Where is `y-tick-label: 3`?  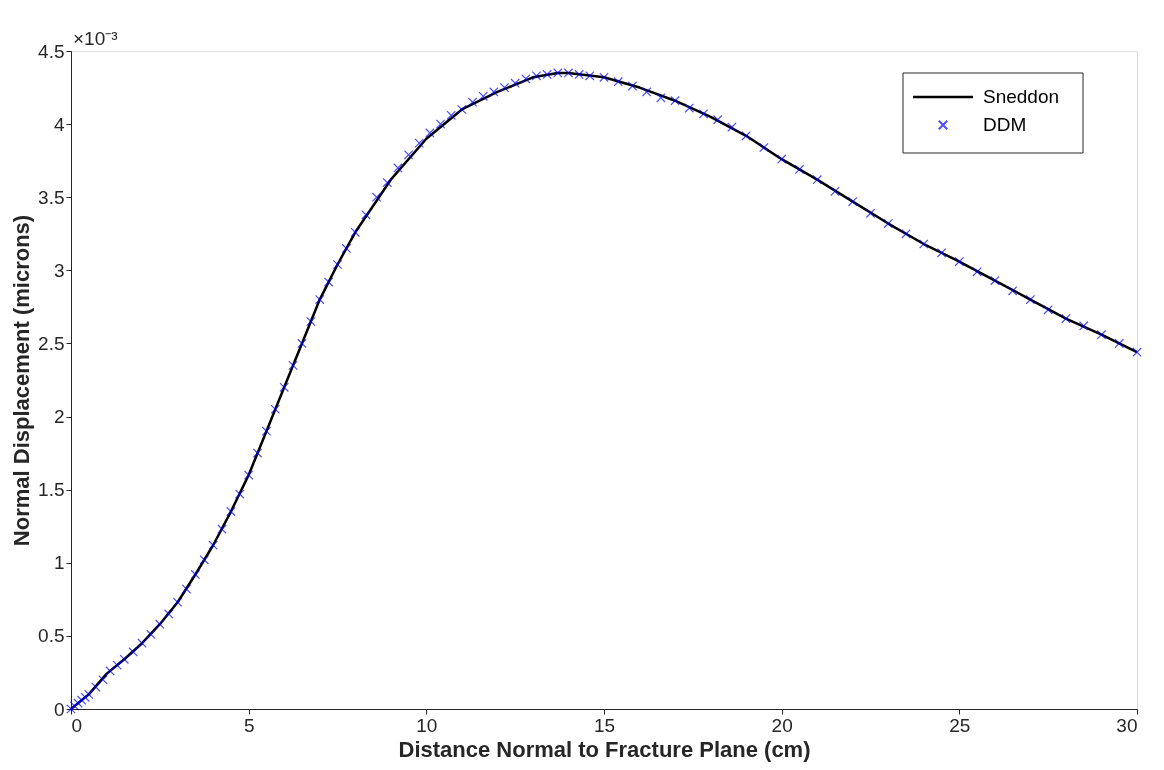
y-tick-label: 3 is located at coordinates (59, 270).